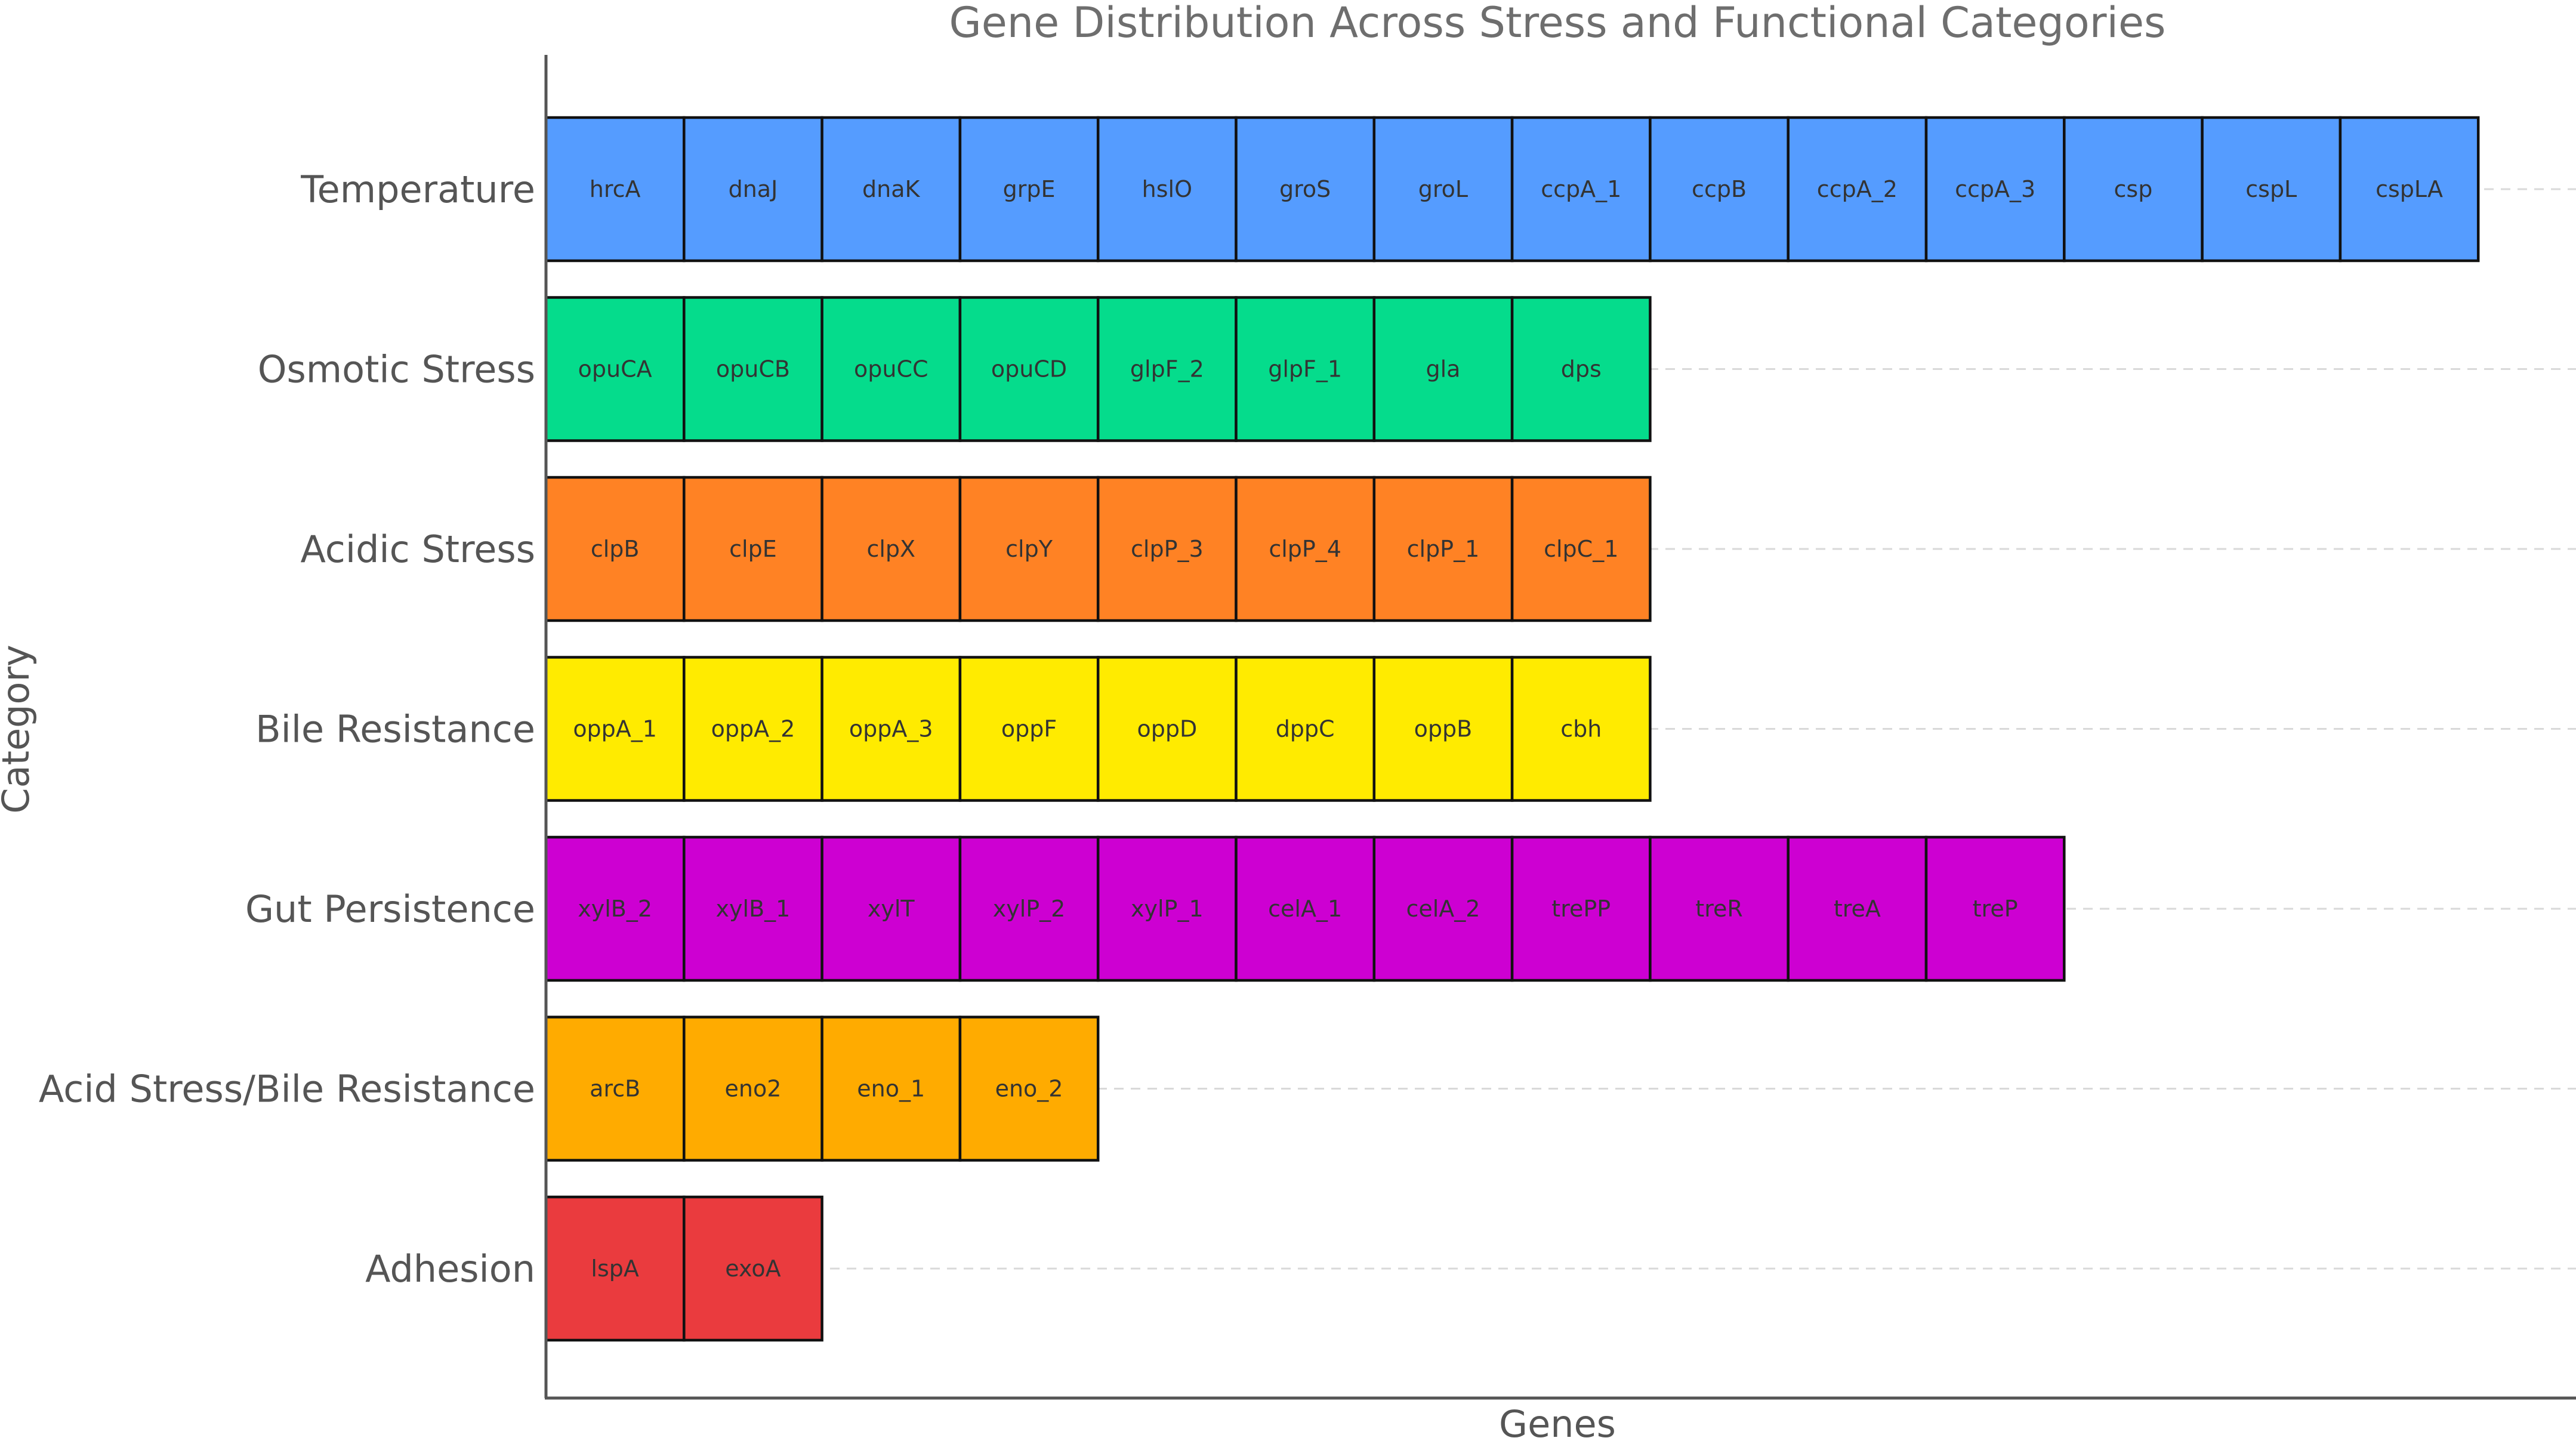 The height and width of the screenshot is (1444, 2576). I want to click on category-label: Adhesion, so click(450, 1269).